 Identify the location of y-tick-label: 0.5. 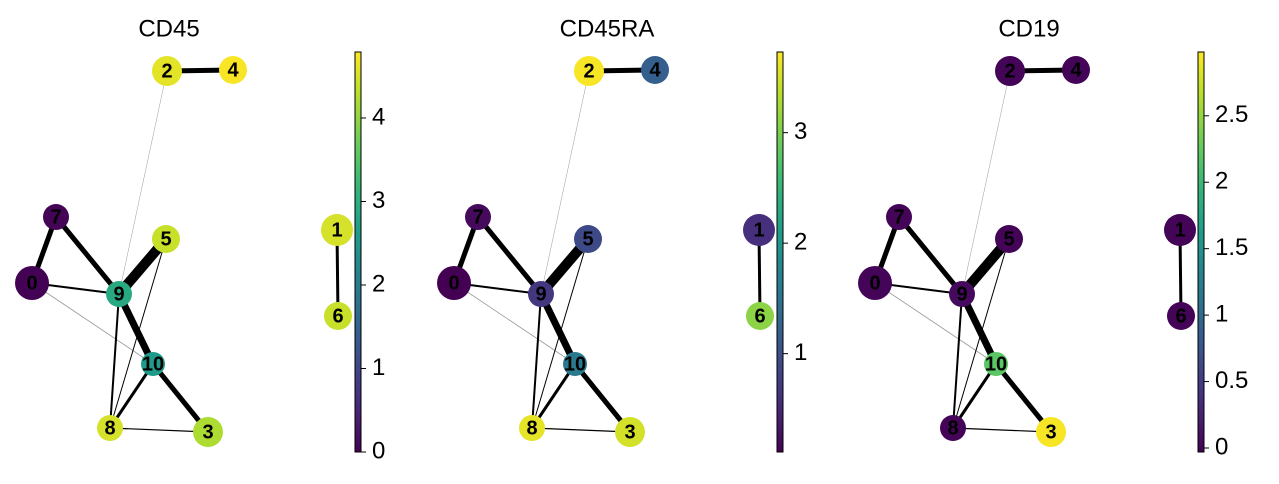
(1231, 380).